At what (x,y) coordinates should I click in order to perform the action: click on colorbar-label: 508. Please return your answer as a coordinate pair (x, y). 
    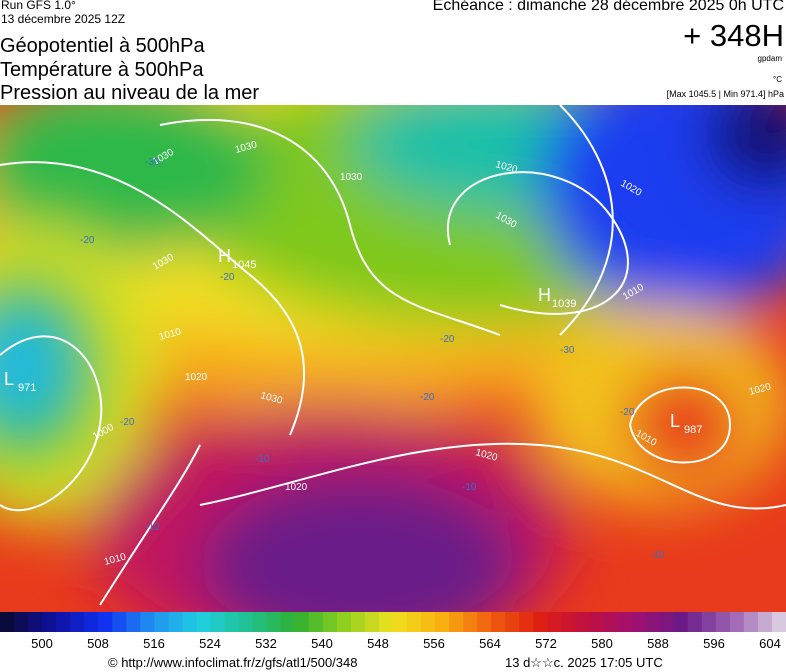
    Looking at the image, I should click on (98, 643).